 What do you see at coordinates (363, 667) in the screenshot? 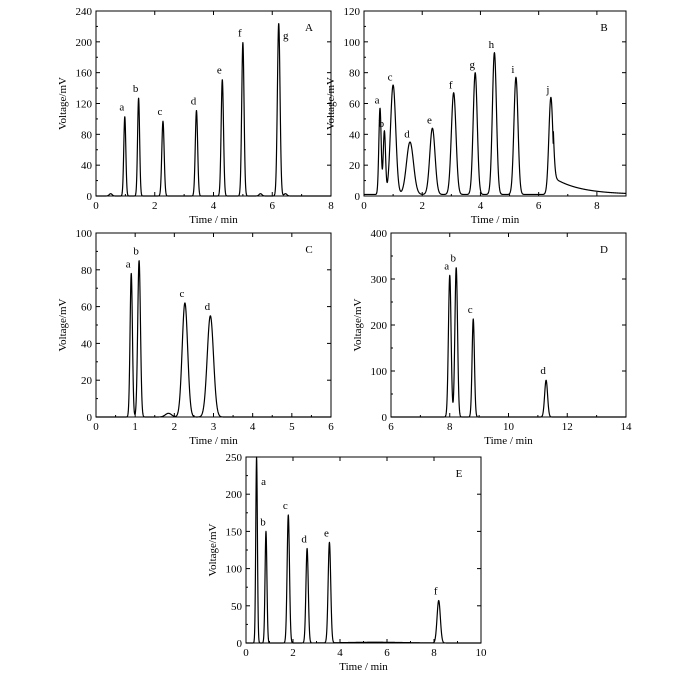
I see `panel-e-xlabel: Time / min` at bounding box center [363, 667].